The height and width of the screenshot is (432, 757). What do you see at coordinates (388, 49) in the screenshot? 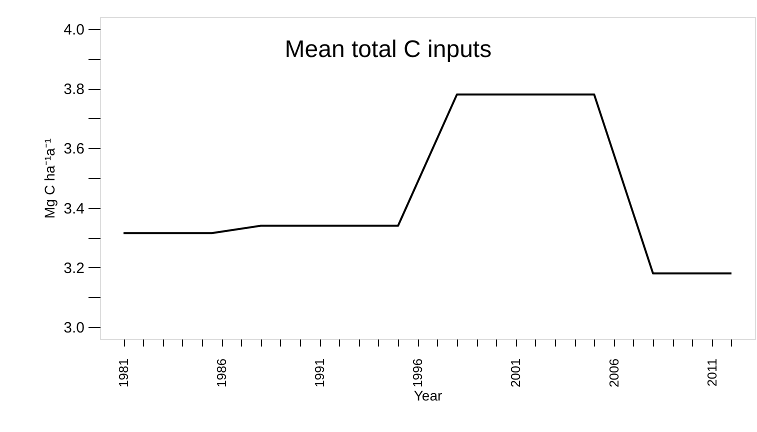
I see `text: Mean total C inputs` at bounding box center [388, 49].